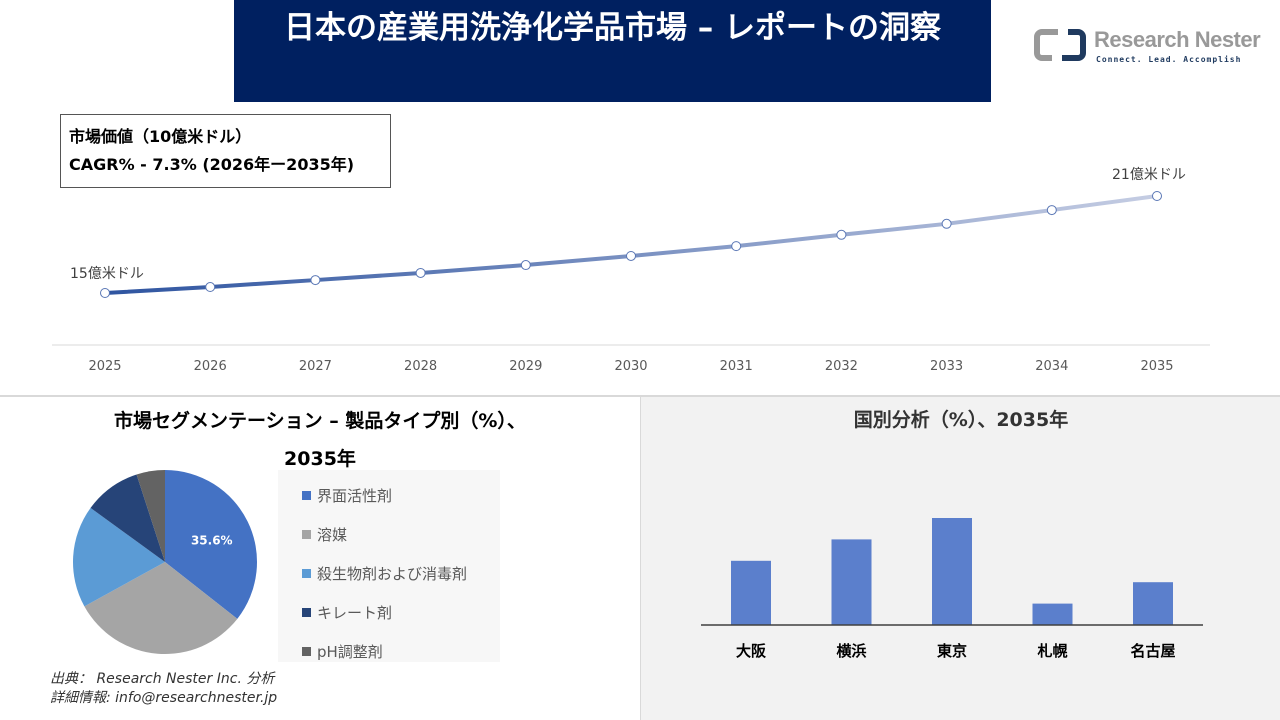  What do you see at coordinates (612, 51) in the screenshot?
I see `page-title: 日本の産業用洗浄化学品市場 – レポートの洞察` at bounding box center [612, 51].